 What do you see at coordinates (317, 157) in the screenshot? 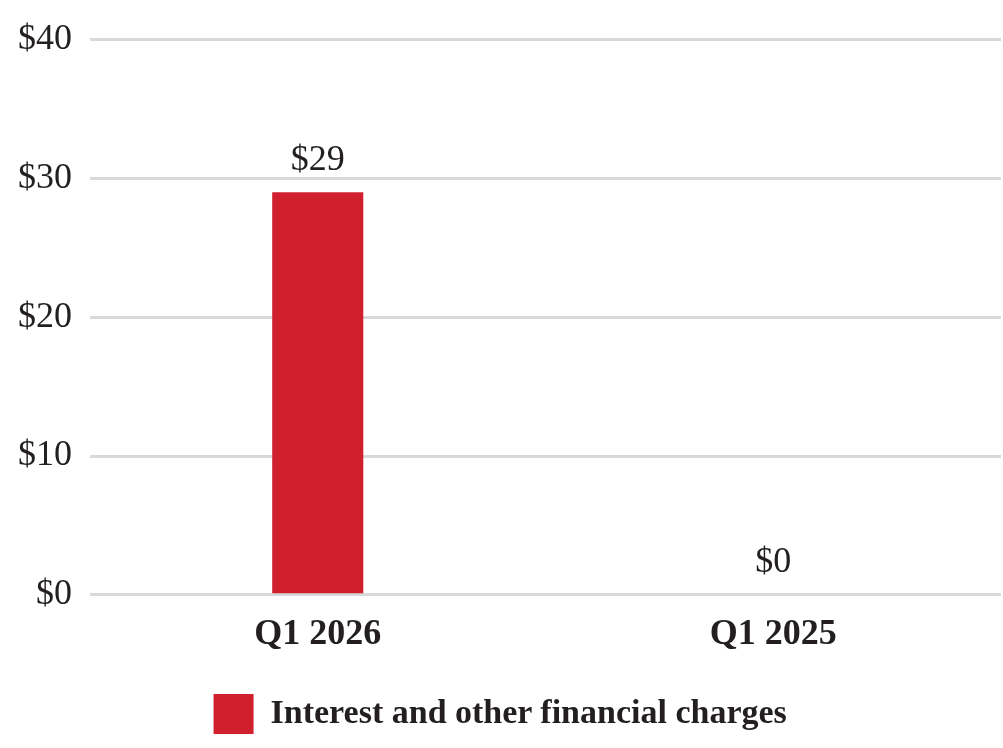
I see `data-label: $29` at bounding box center [317, 157].